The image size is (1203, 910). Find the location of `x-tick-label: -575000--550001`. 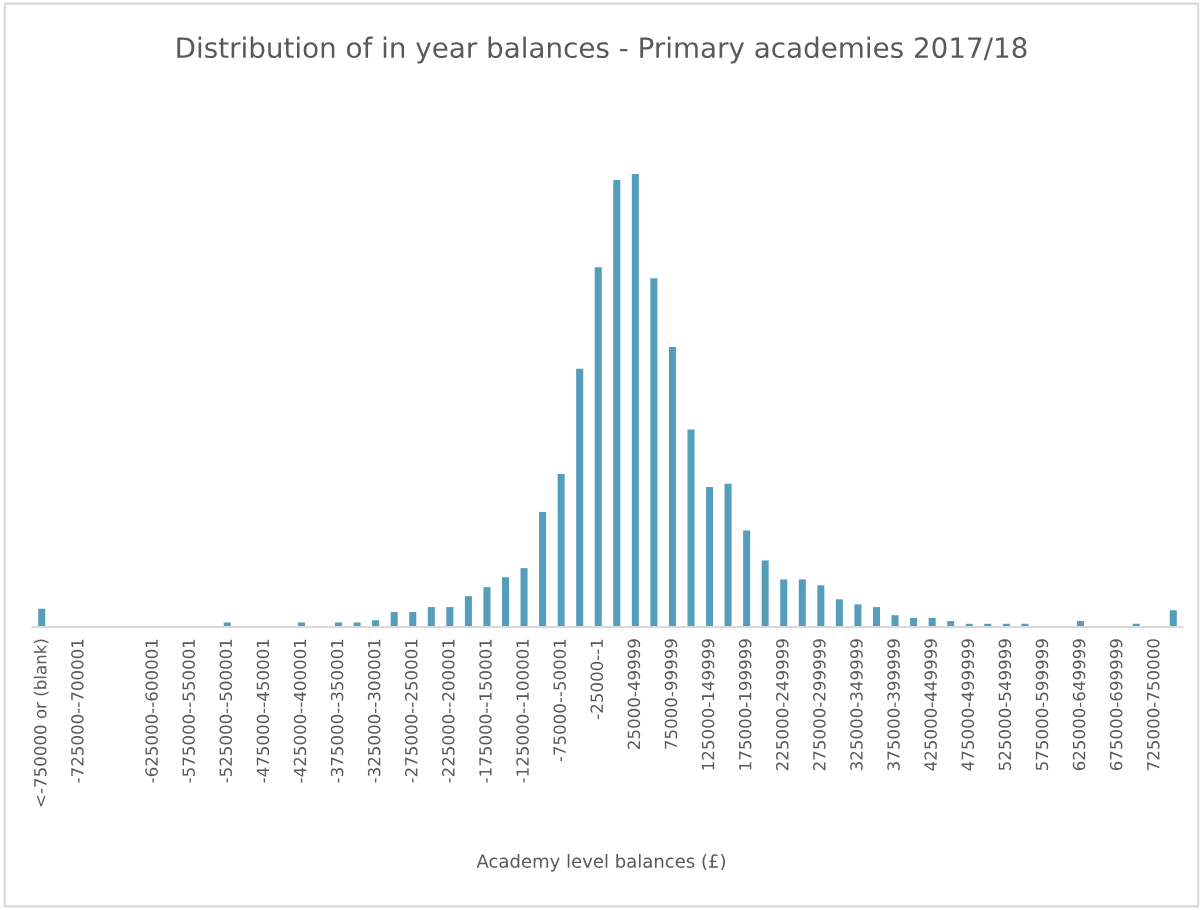

x-tick-label: -575000--550001 is located at coordinates (188, 711).